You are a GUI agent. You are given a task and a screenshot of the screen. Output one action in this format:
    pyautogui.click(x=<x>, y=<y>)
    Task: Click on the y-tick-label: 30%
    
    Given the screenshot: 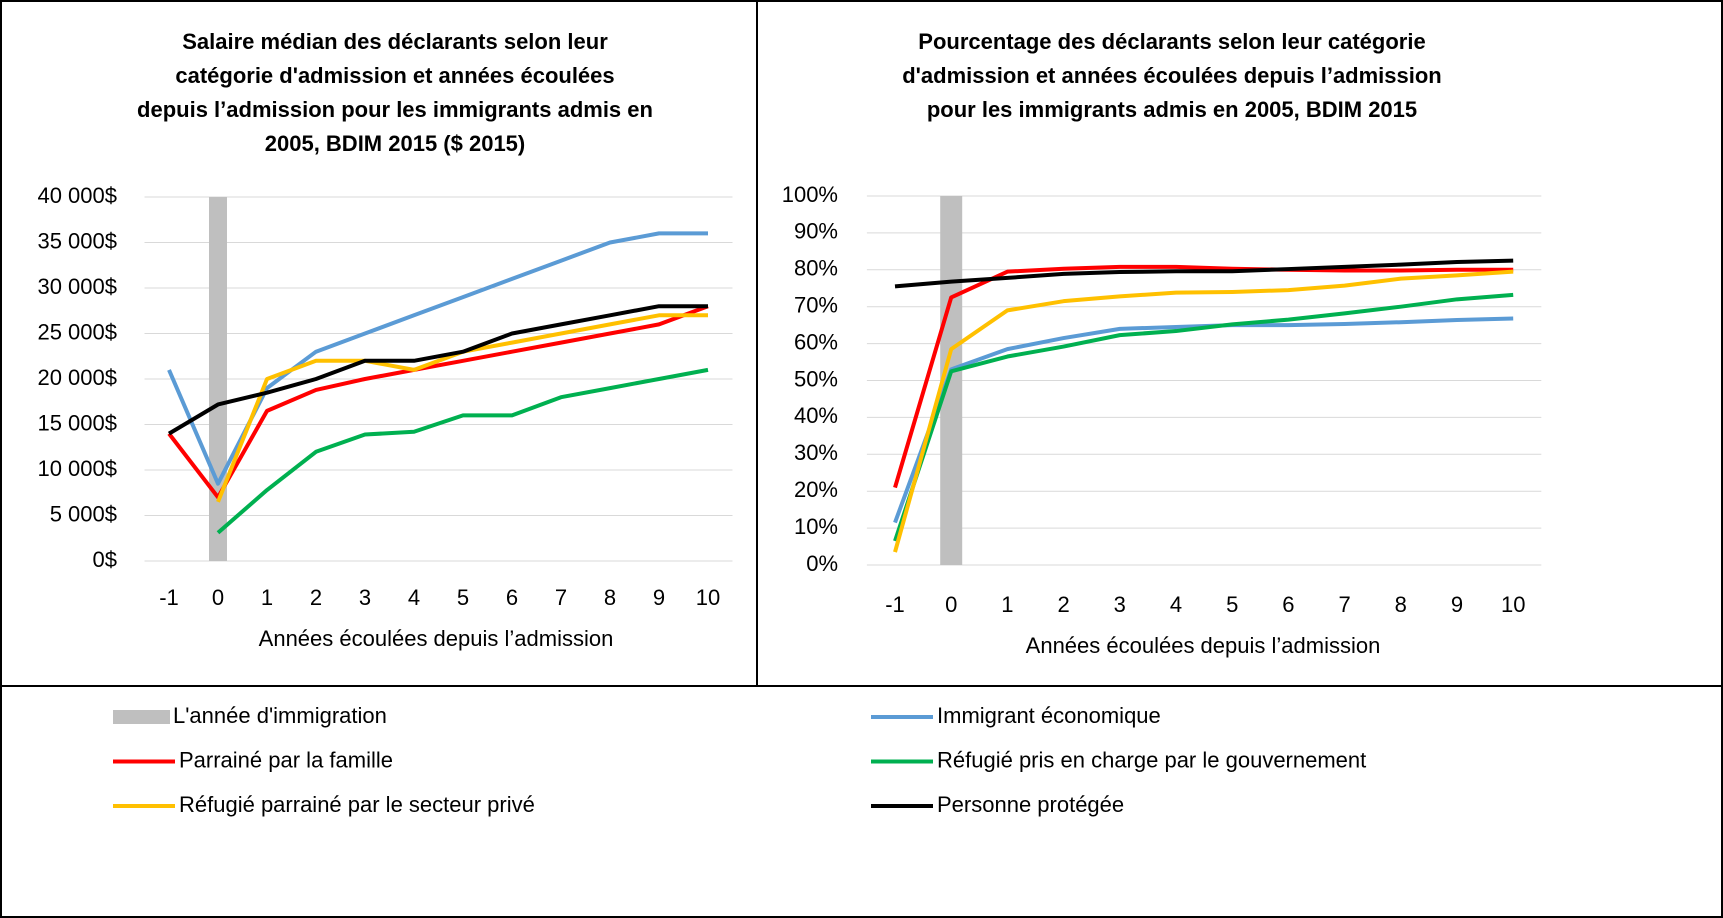 What is the action you would take?
    pyautogui.click(x=816, y=452)
    